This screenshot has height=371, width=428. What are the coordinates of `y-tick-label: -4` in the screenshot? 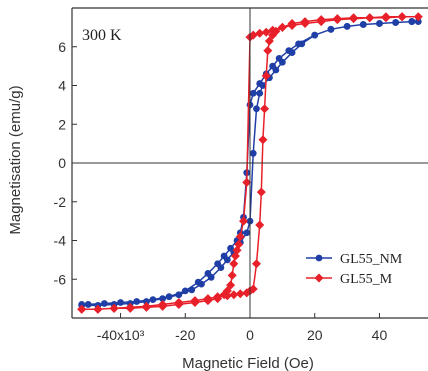 It's located at (60, 241).